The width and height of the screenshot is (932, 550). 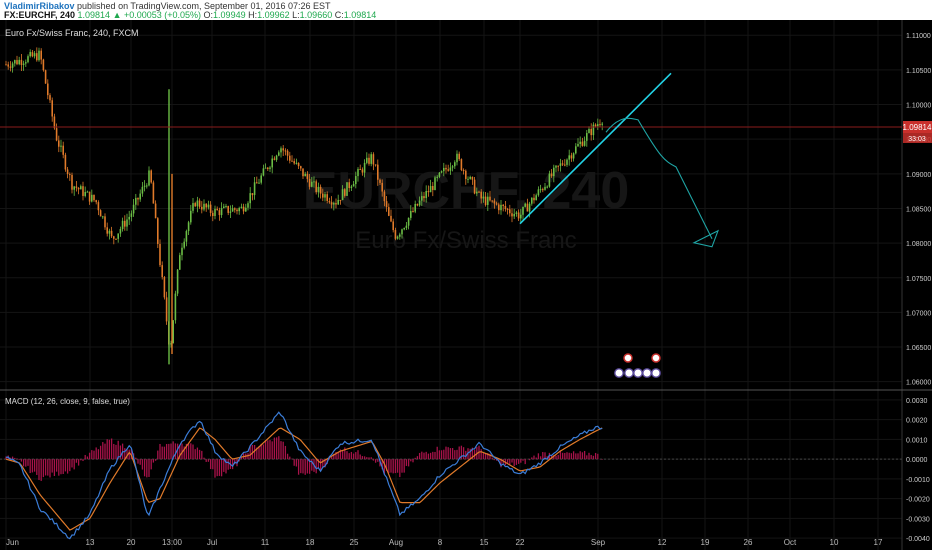 What do you see at coordinates (484, 542) in the screenshot?
I see `x-tick-label: 15` at bounding box center [484, 542].